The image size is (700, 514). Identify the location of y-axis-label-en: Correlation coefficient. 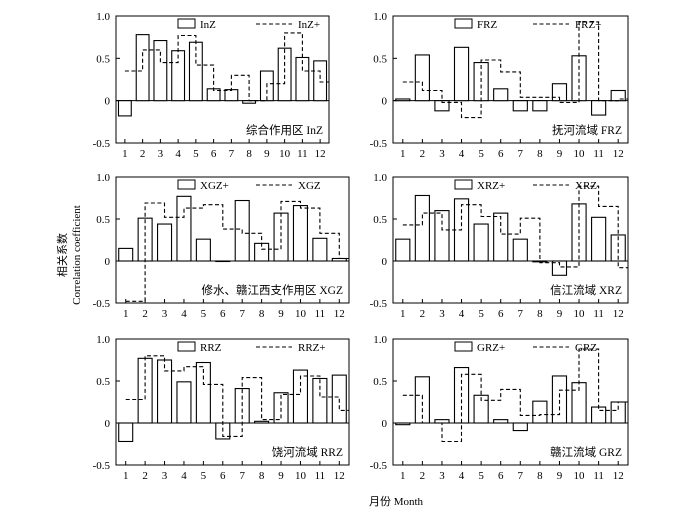
(77, 255).